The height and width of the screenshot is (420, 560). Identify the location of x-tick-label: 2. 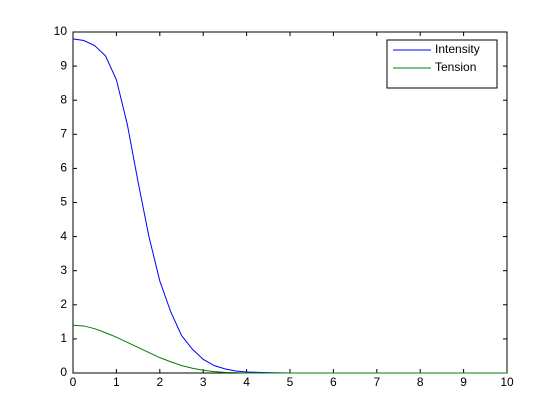
(159, 382).